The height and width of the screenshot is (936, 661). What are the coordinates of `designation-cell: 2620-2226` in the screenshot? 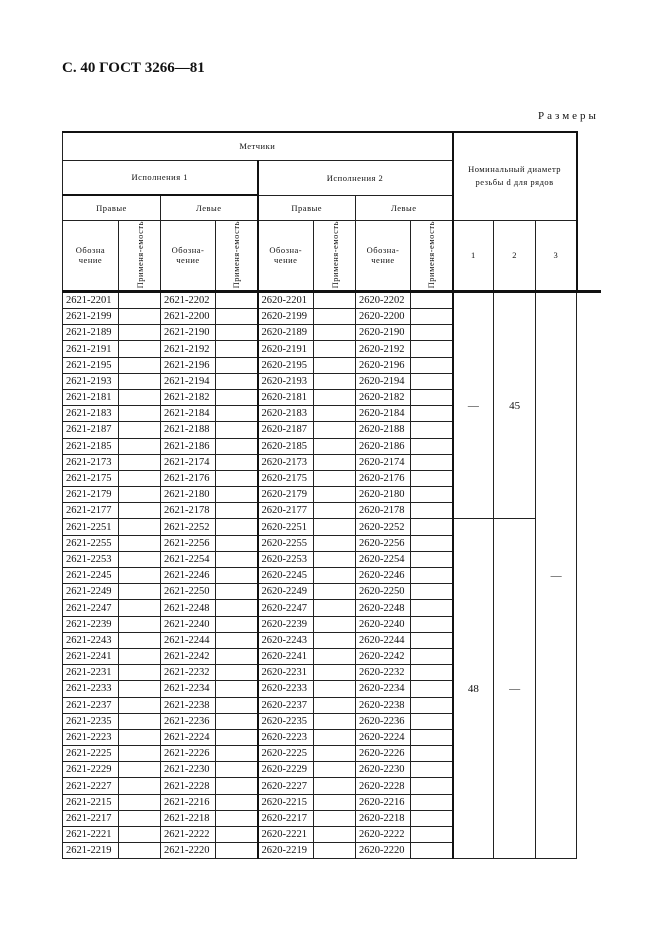 It's located at (383, 754).